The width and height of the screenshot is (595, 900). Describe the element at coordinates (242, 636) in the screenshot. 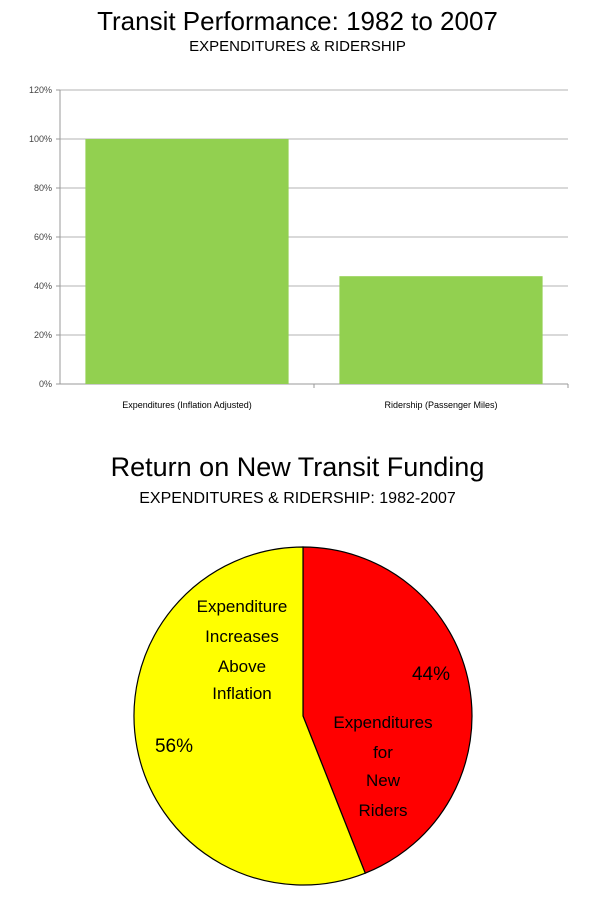

I see `pie-slice-label-line: Increases` at that location.